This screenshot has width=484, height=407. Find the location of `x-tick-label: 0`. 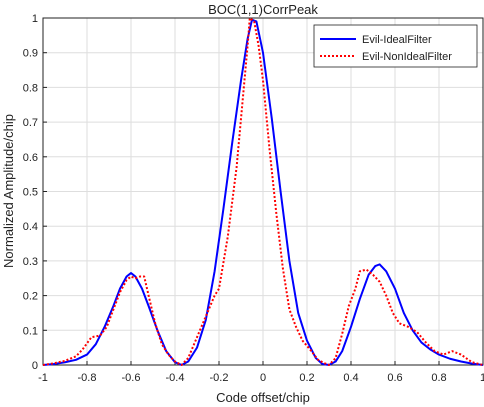

x-tick-label: 0 is located at coordinates (263, 378).